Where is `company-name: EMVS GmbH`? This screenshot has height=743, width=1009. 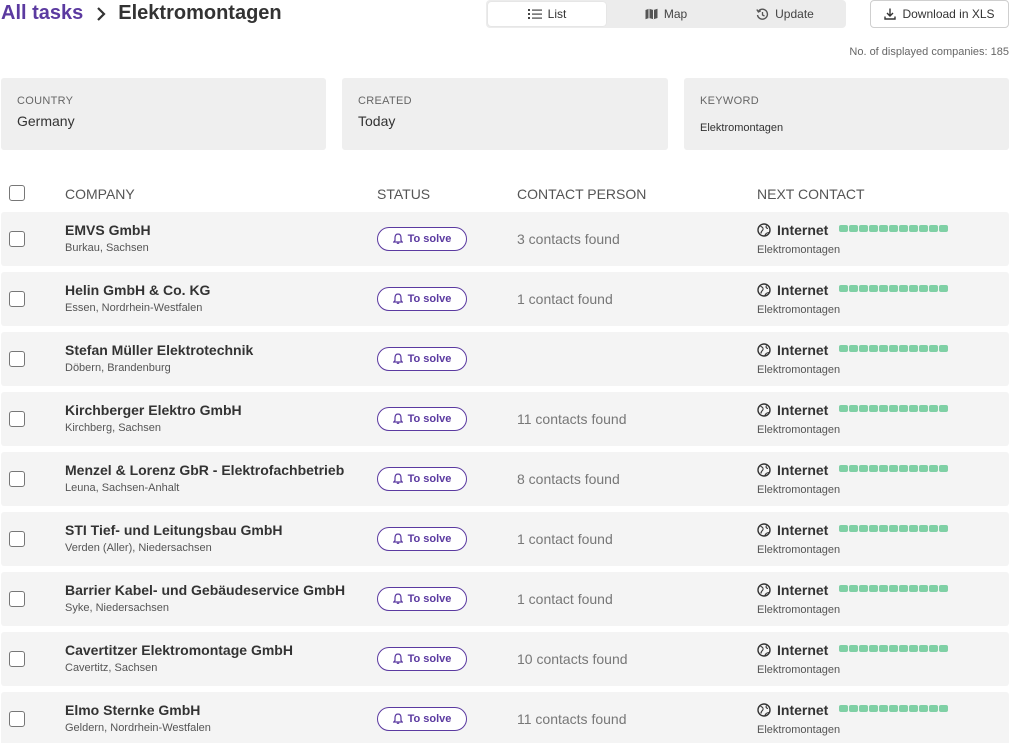 company-name: EMVS GmbH is located at coordinates (108, 230).